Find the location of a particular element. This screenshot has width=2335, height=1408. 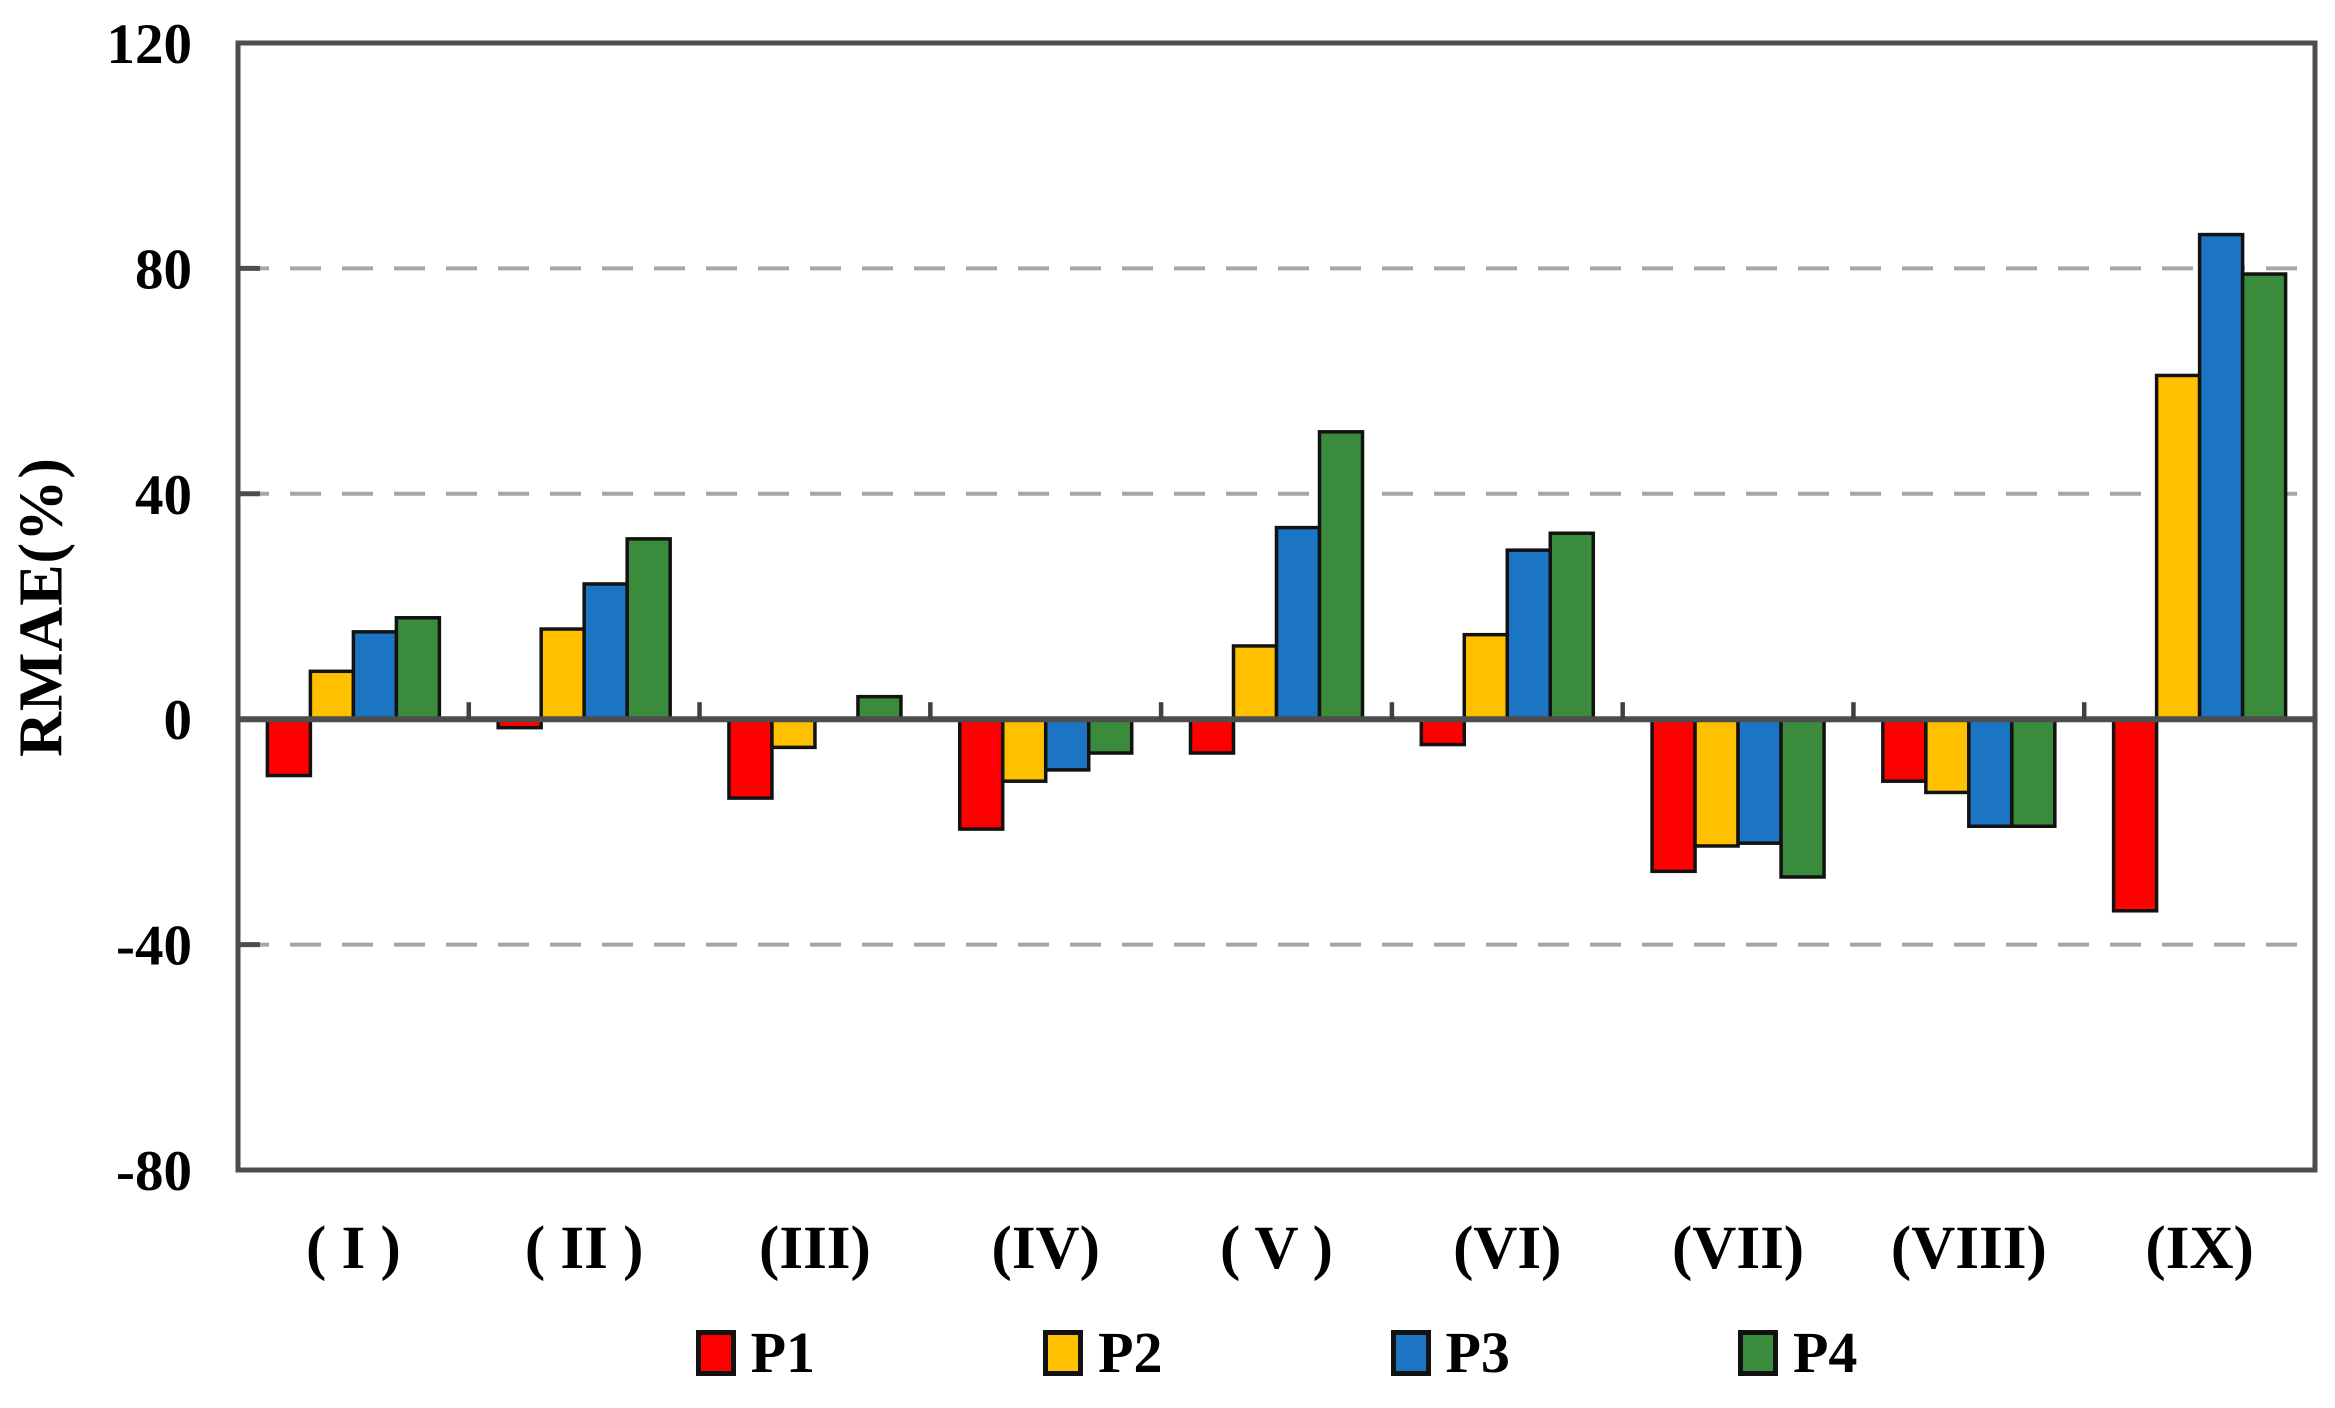

legend-swatch-P2 is located at coordinates (1063, 1353).